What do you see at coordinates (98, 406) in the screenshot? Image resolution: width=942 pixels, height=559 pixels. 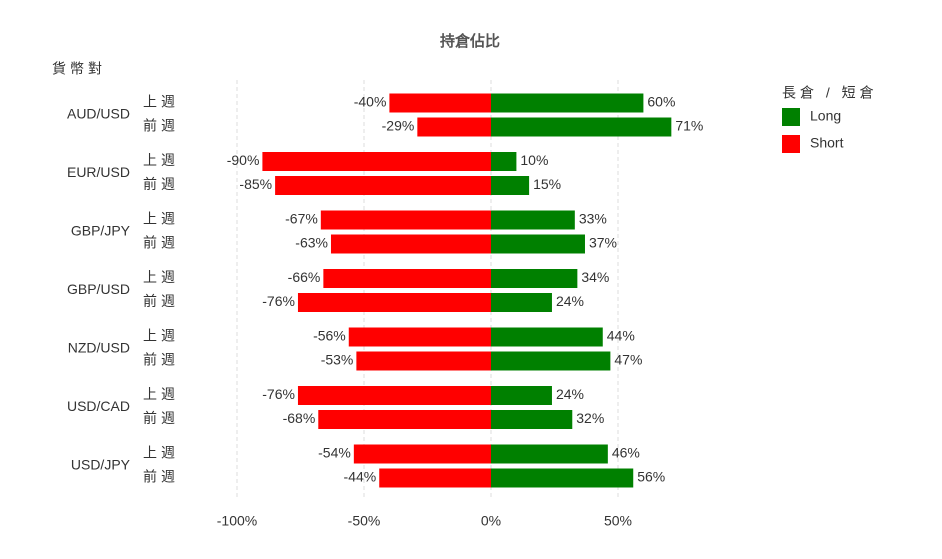 I see `category-label: USD/CAD` at bounding box center [98, 406].